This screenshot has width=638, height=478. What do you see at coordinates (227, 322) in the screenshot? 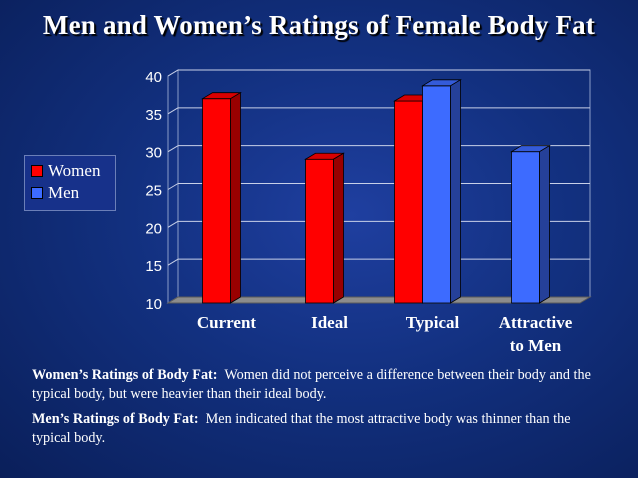
I see `x-tick-label: Current` at bounding box center [227, 322].